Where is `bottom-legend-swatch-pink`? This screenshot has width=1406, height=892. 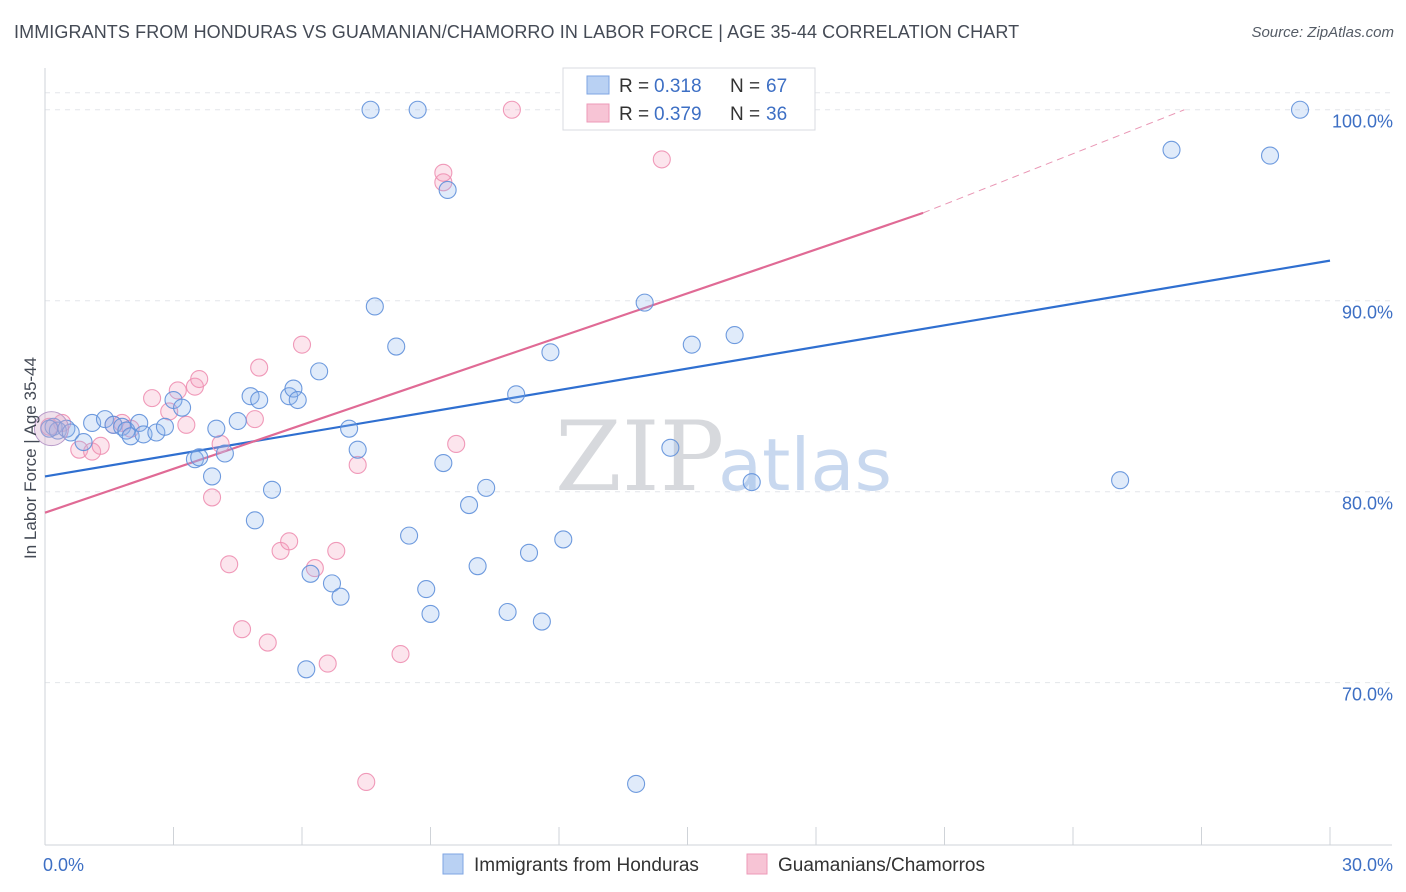 bottom-legend-swatch-pink is located at coordinates (757, 864).